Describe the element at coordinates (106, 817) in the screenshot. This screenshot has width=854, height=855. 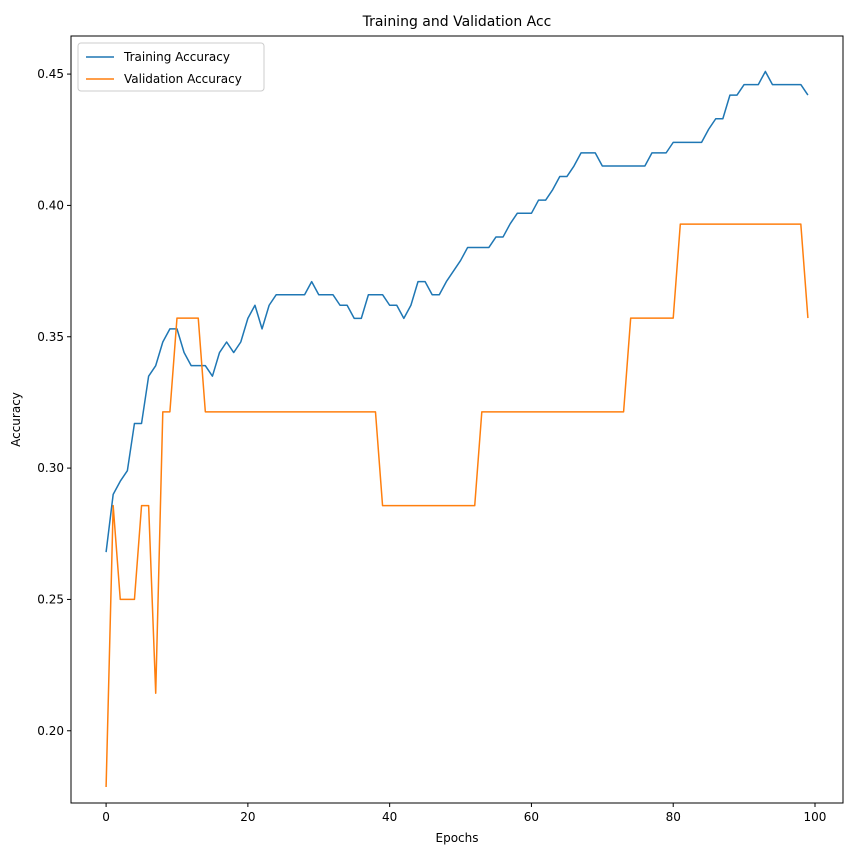
I see `x-tick-label: 0` at that location.